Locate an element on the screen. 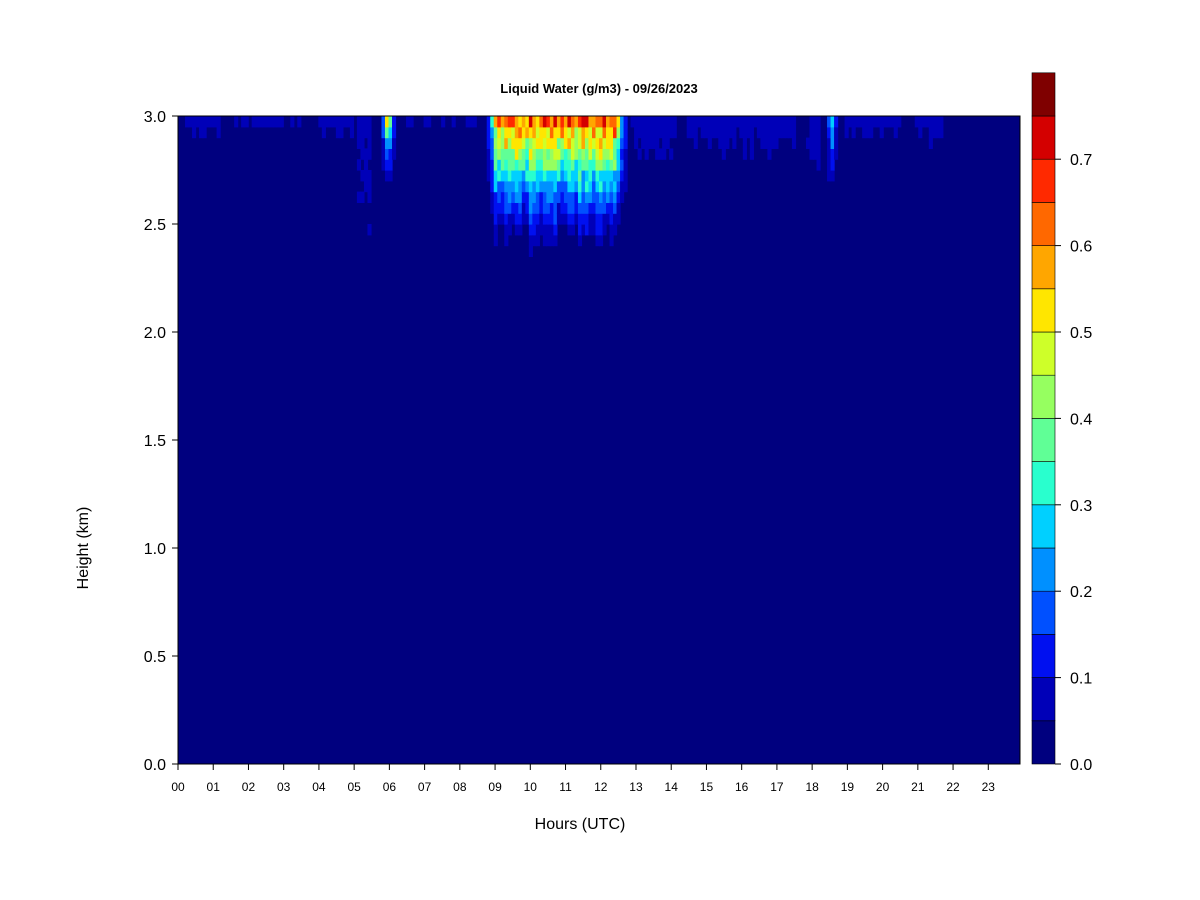 The height and width of the screenshot is (900, 1200). y-axis-label: Height (km) is located at coordinates (83, 548).